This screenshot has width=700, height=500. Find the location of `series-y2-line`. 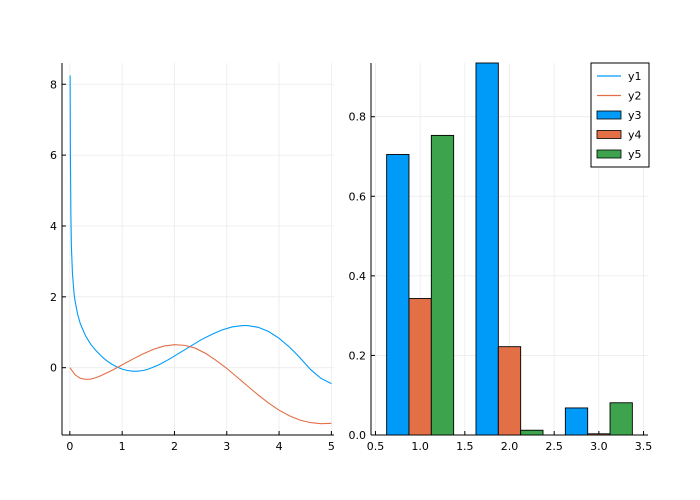

series-y2-line is located at coordinates (200, 384).